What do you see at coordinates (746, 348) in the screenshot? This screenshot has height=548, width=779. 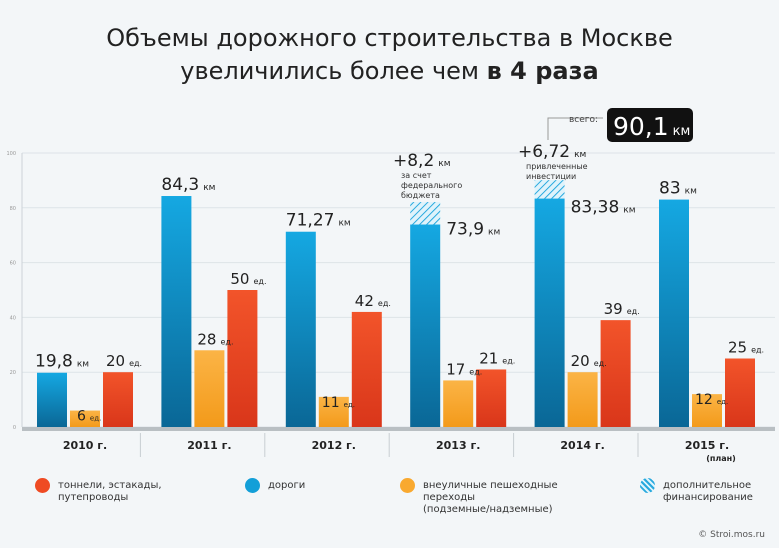 I see `tunnel-value-label: 25 ед.` at bounding box center [746, 348].